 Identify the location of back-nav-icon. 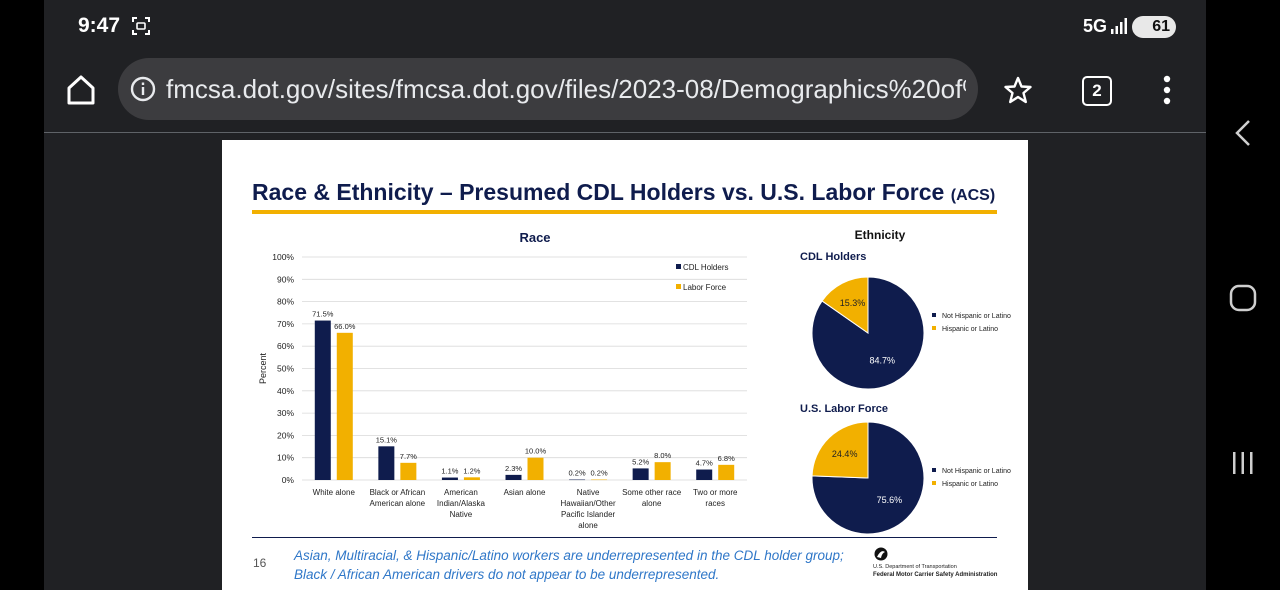
(1243, 133).